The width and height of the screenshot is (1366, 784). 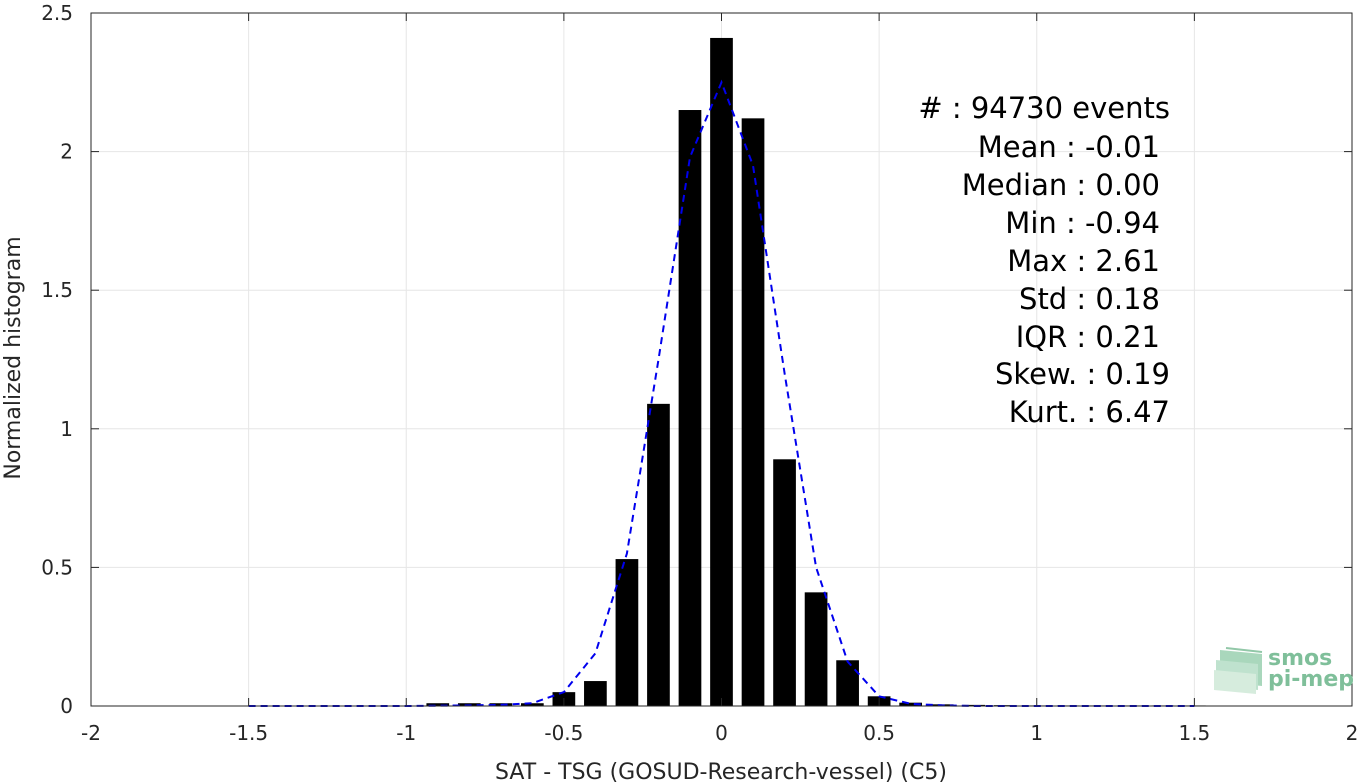 I want to click on x-tick-label: -2, so click(x=91, y=733).